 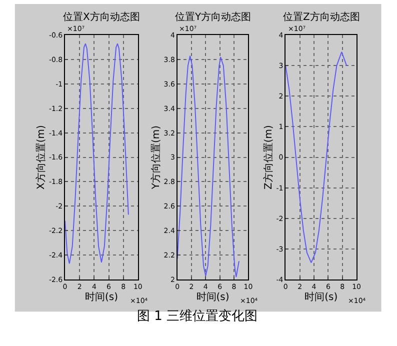 I want to click on chart-title: 位置Z方向动态图, so click(x=321, y=17).